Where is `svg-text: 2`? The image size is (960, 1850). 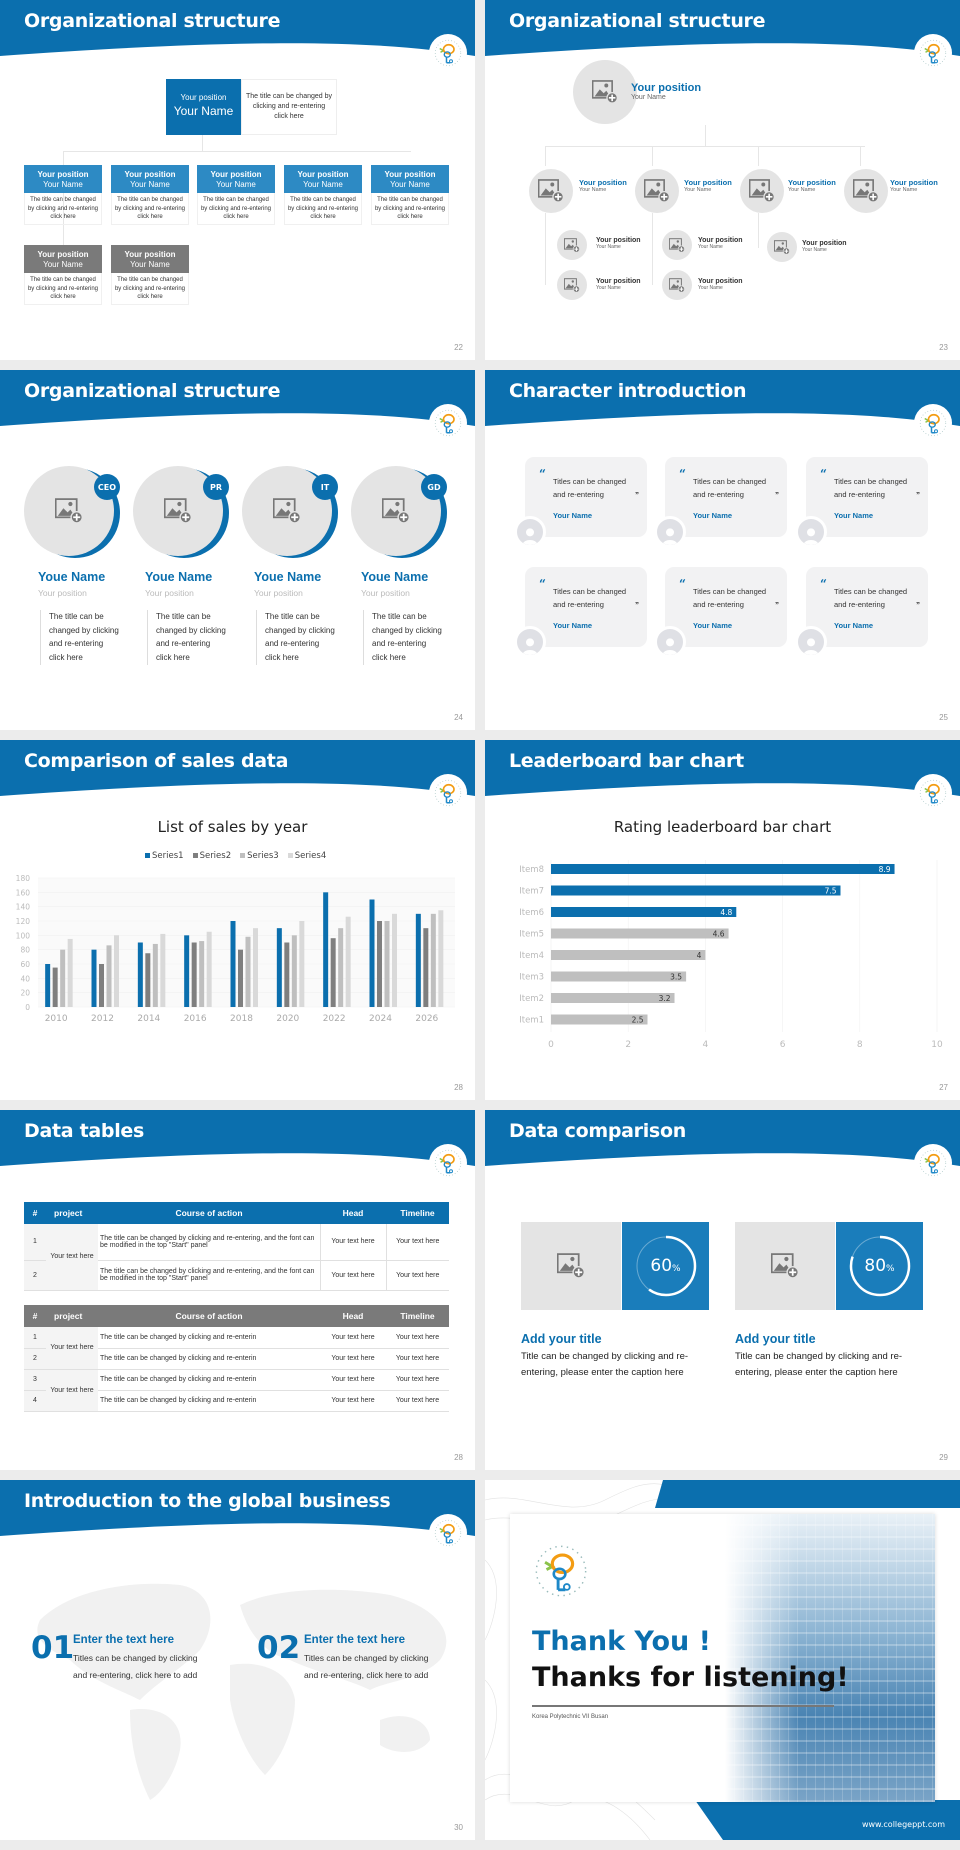
svg-text: 2 is located at coordinates (628, 1045).